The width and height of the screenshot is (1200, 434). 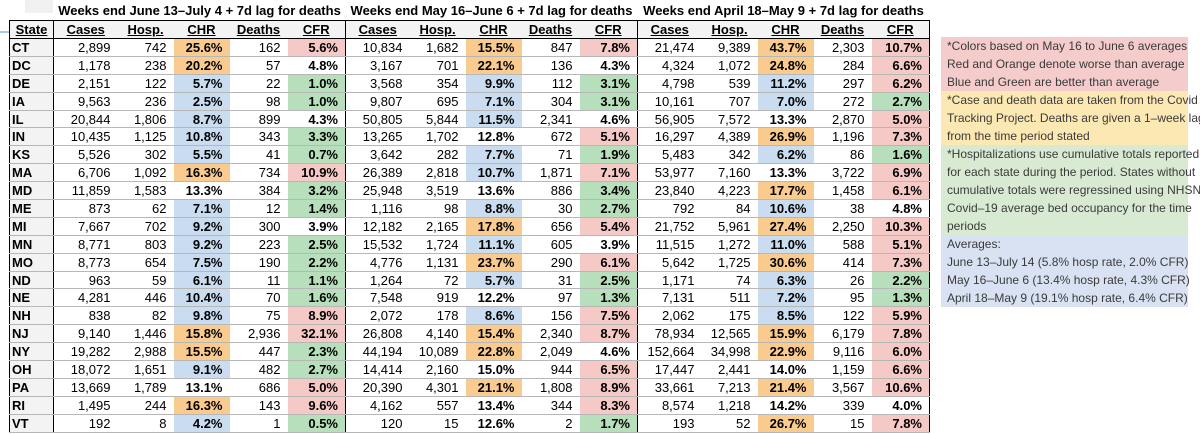 What do you see at coordinates (842, 387) in the screenshot?
I see `cell-deaths: 3,567` at bounding box center [842, 387].